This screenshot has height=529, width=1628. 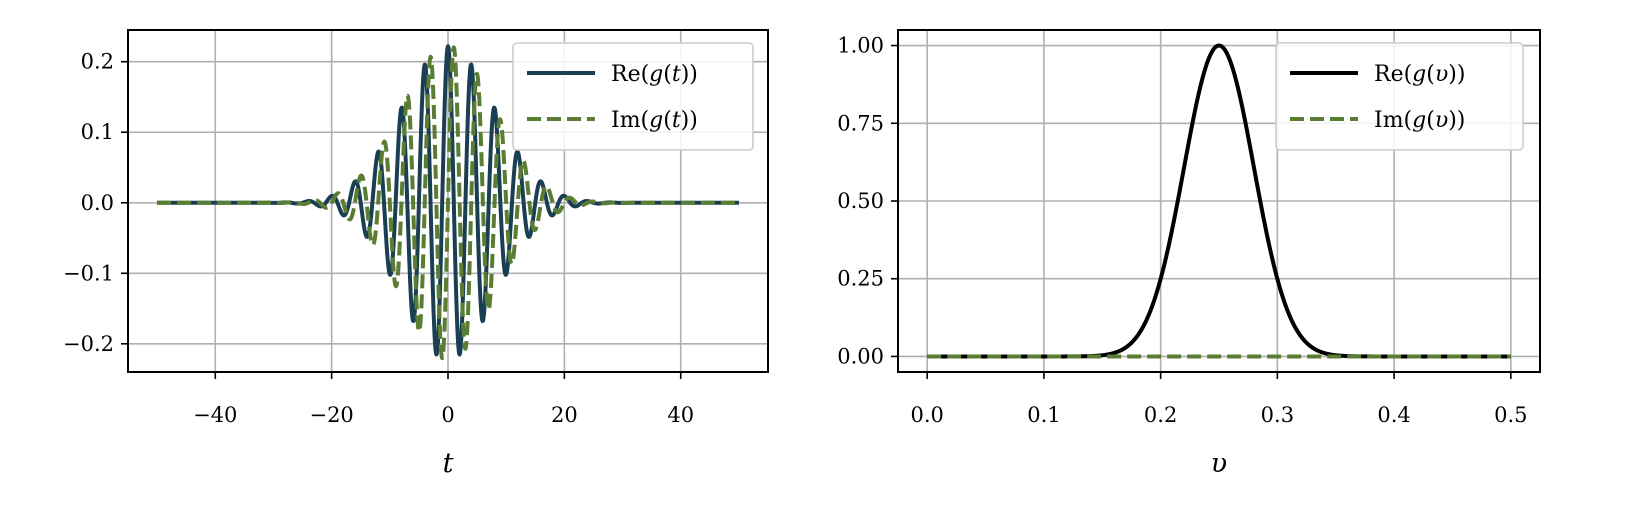 What do you see at coordinates (860, 46) in the screenshot?
I see `y-tick-label: 1.00` at bounding box center [860, 46].